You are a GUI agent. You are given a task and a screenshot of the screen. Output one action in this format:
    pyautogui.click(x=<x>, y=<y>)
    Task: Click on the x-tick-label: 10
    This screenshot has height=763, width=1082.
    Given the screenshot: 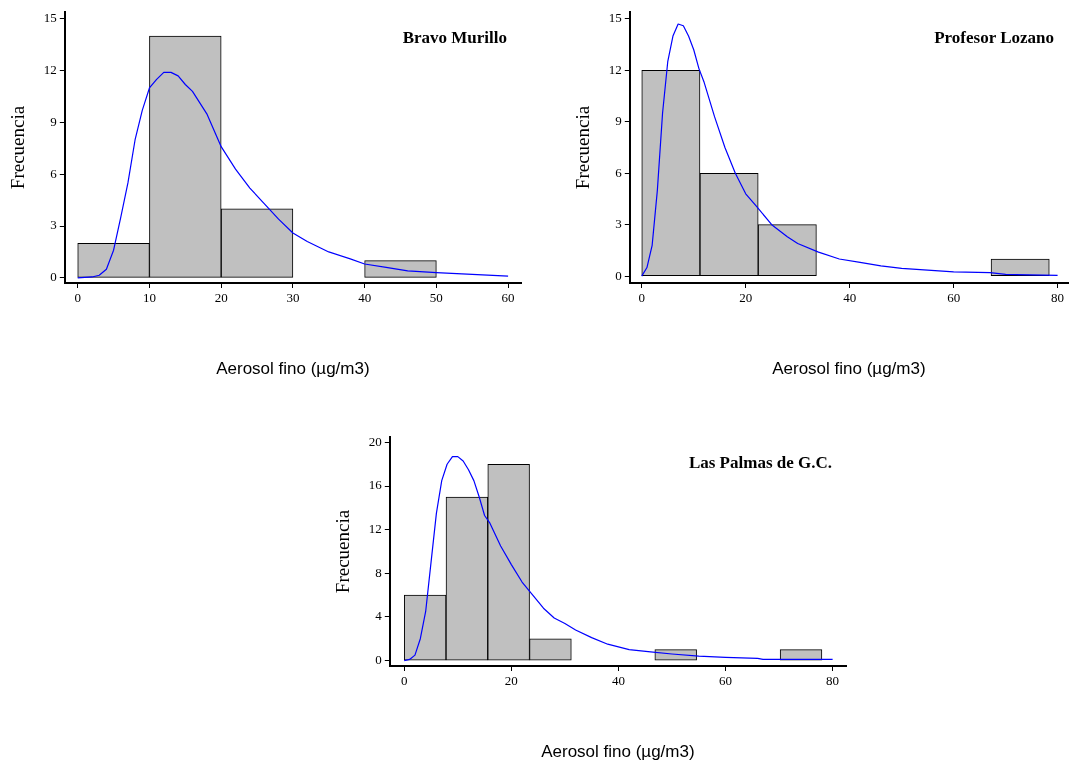 What is the action you would take?
    pyautogui.click(x=149, y=298)
    